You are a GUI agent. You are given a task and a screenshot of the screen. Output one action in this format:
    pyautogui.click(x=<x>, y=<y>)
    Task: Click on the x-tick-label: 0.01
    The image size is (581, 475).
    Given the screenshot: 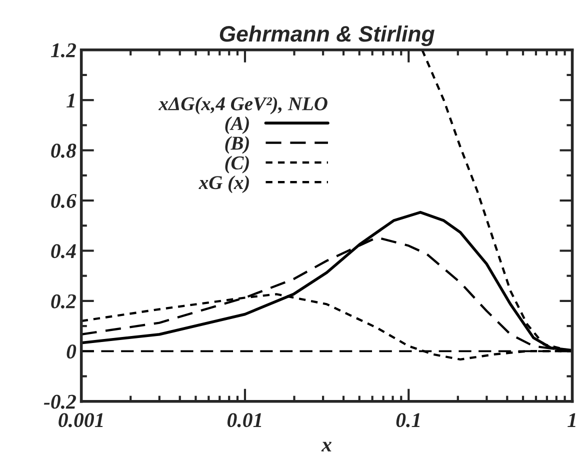 What is the action you would take?
    pyautogui.click(x=244, y=420)
    